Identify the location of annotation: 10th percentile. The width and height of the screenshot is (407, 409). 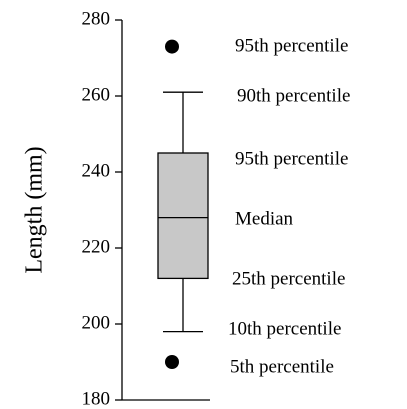
(284, 328).